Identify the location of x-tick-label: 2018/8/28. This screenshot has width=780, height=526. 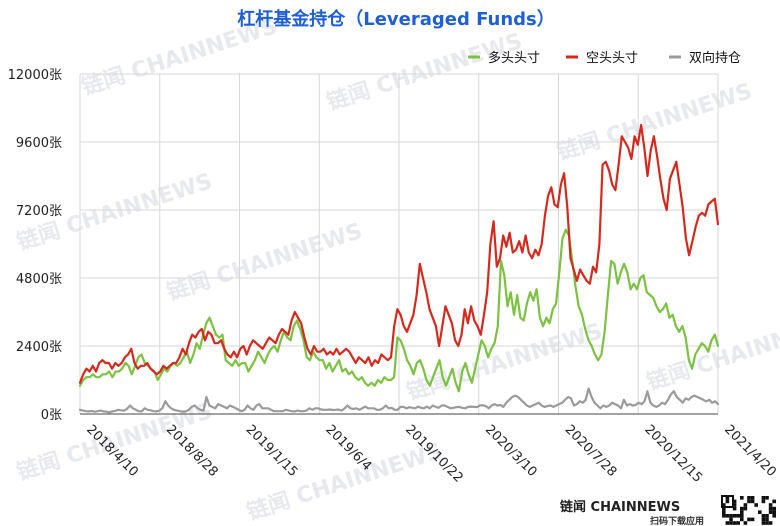
(192, 451).